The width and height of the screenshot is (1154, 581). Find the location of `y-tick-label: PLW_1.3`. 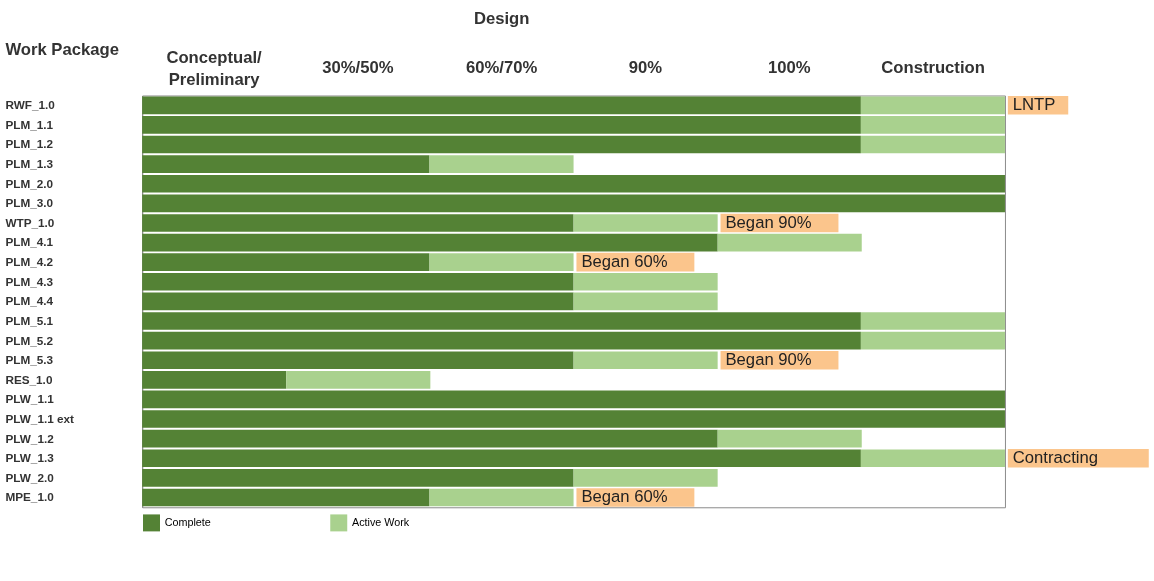

y-tick-label: PLW_1.3 is located at coordinates (30, 458).